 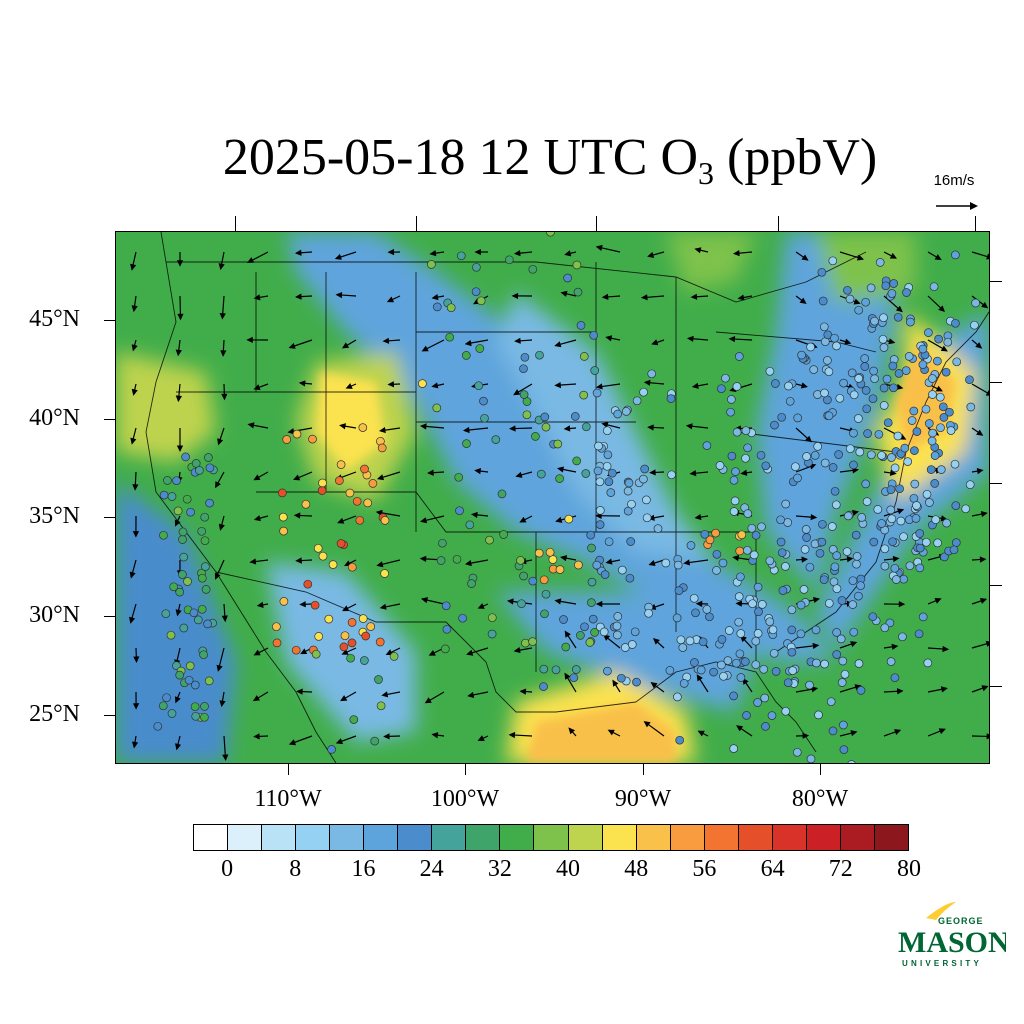 What do you see at coordinates (551, 837) in the screenshot?
I see `colorbar` at bounding box center [551, 837].